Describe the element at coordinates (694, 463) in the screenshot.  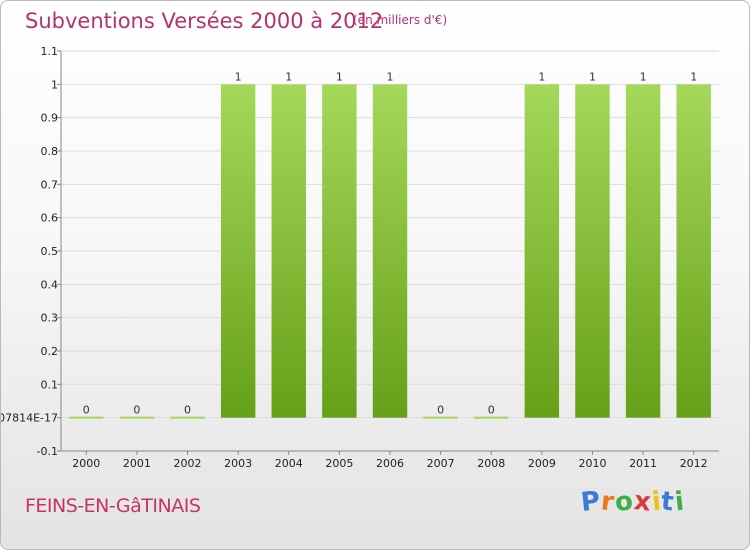
I see `x-tick-label: 2012` at that location.